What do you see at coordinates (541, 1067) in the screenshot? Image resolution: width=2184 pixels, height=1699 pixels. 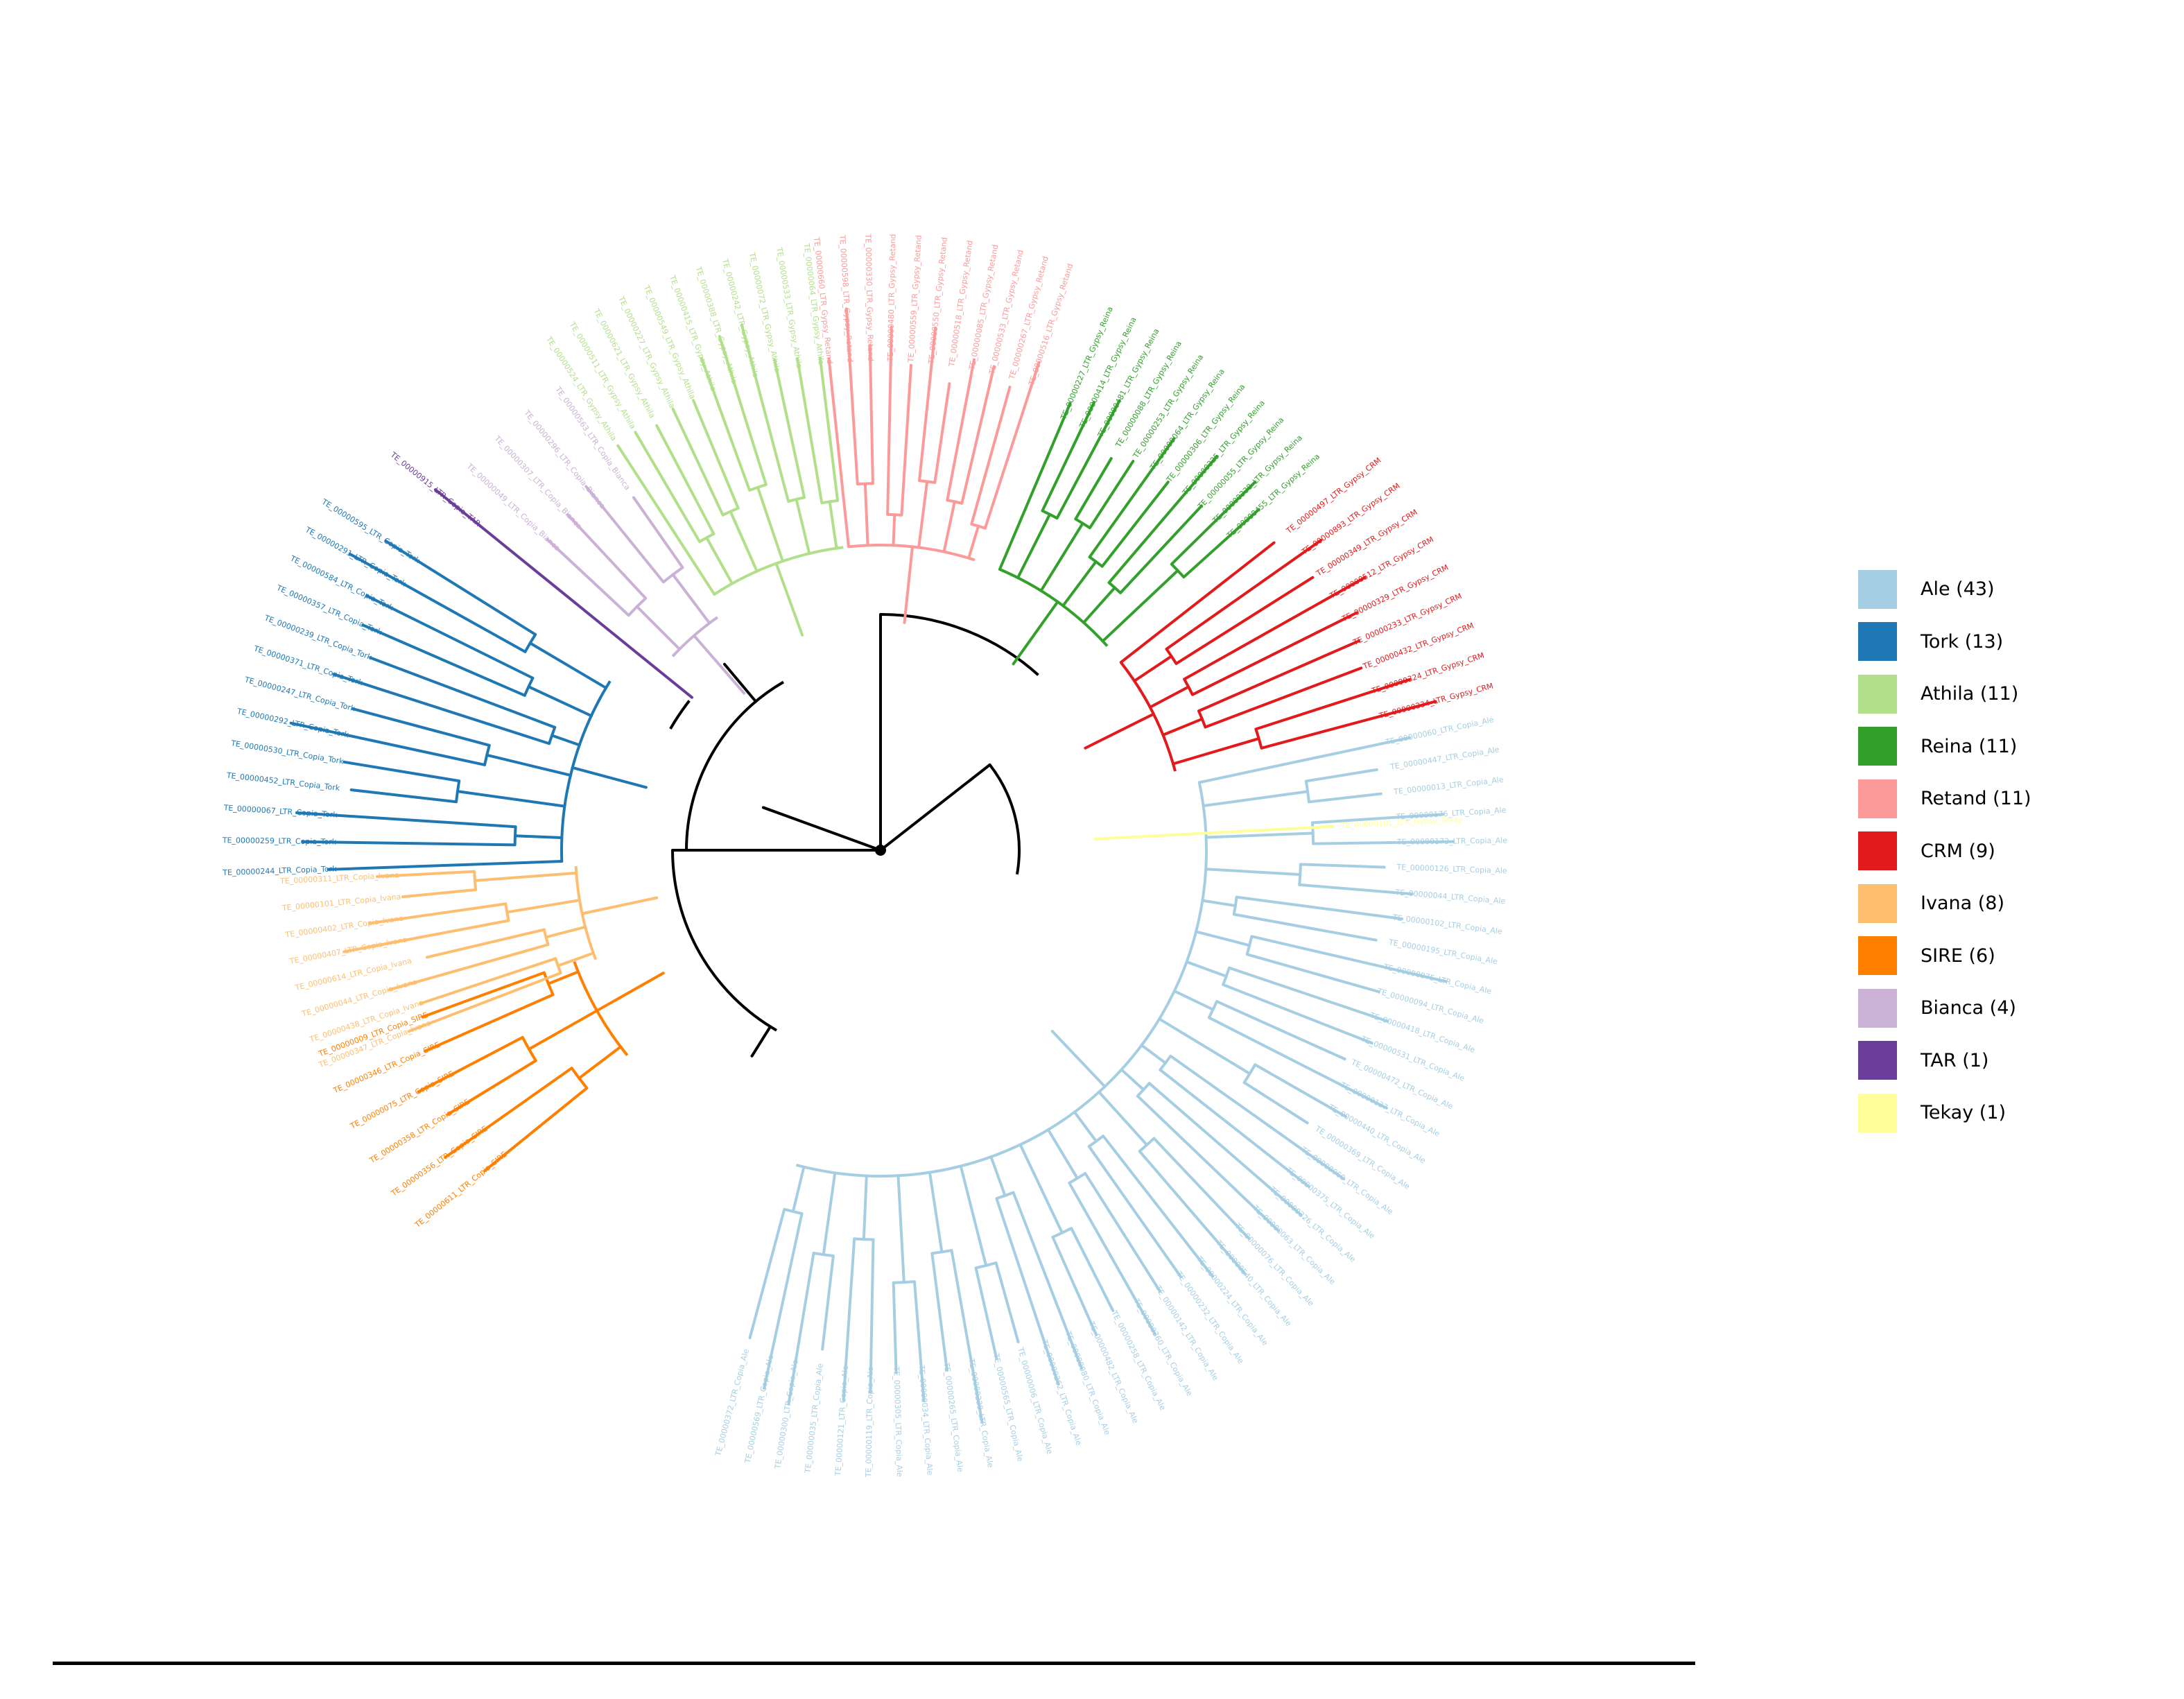 I see `clade-sire` at bounding box center [541, 1067].